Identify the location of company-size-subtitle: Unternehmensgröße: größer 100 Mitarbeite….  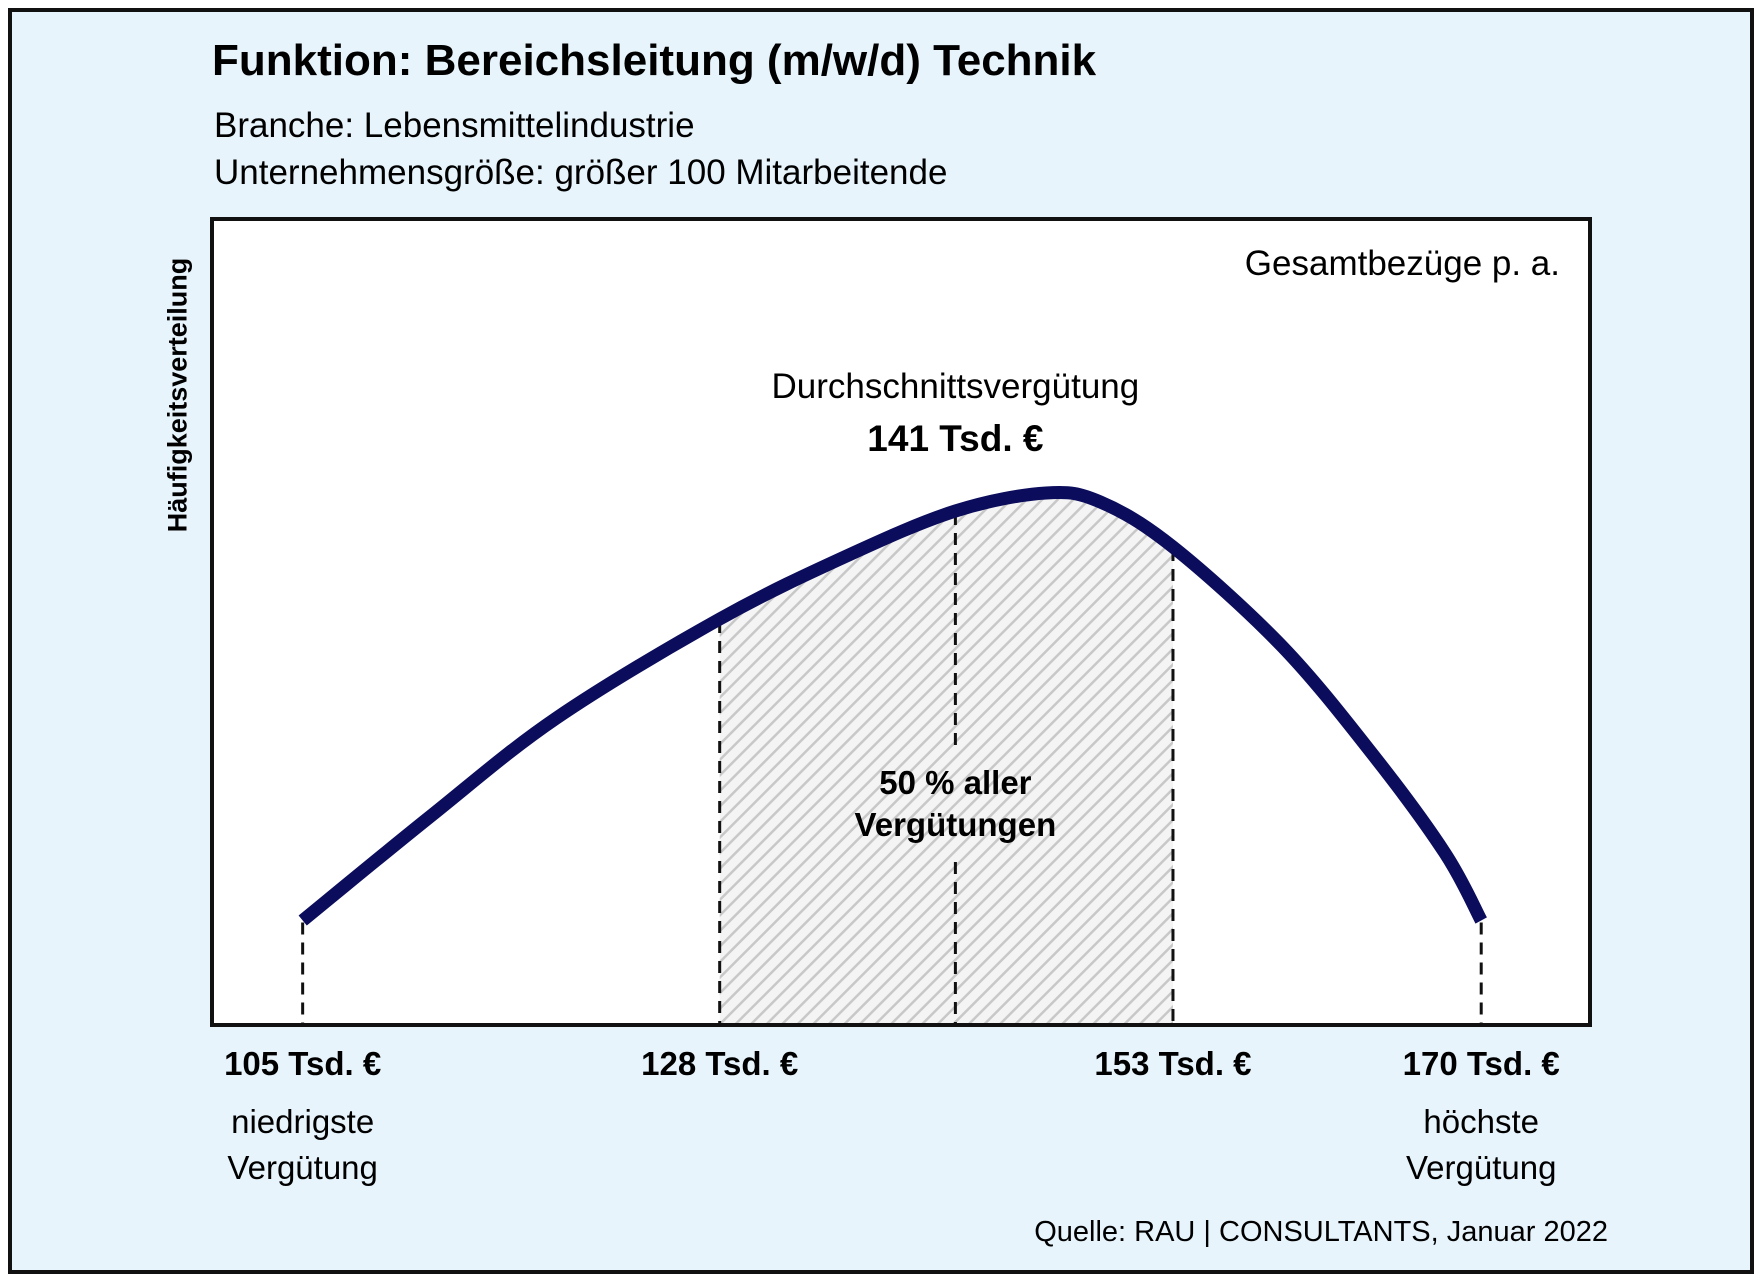
(581, 172).